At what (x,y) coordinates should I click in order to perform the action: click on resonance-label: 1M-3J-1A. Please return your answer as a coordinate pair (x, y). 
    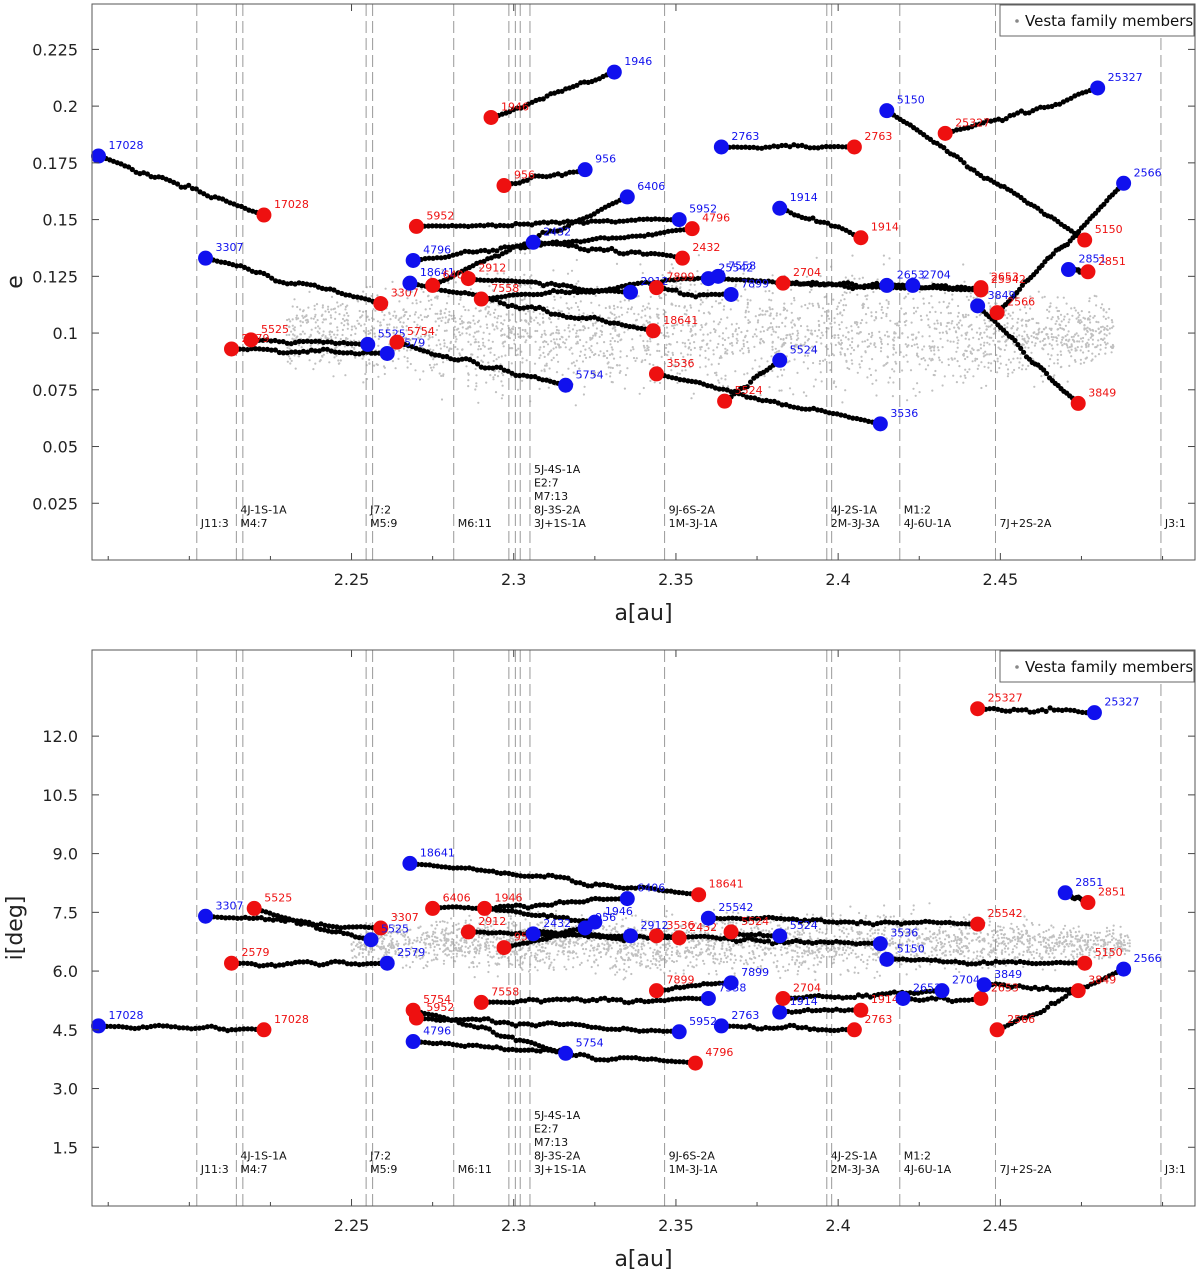
    Looking at the image, I should click on (693, 523).